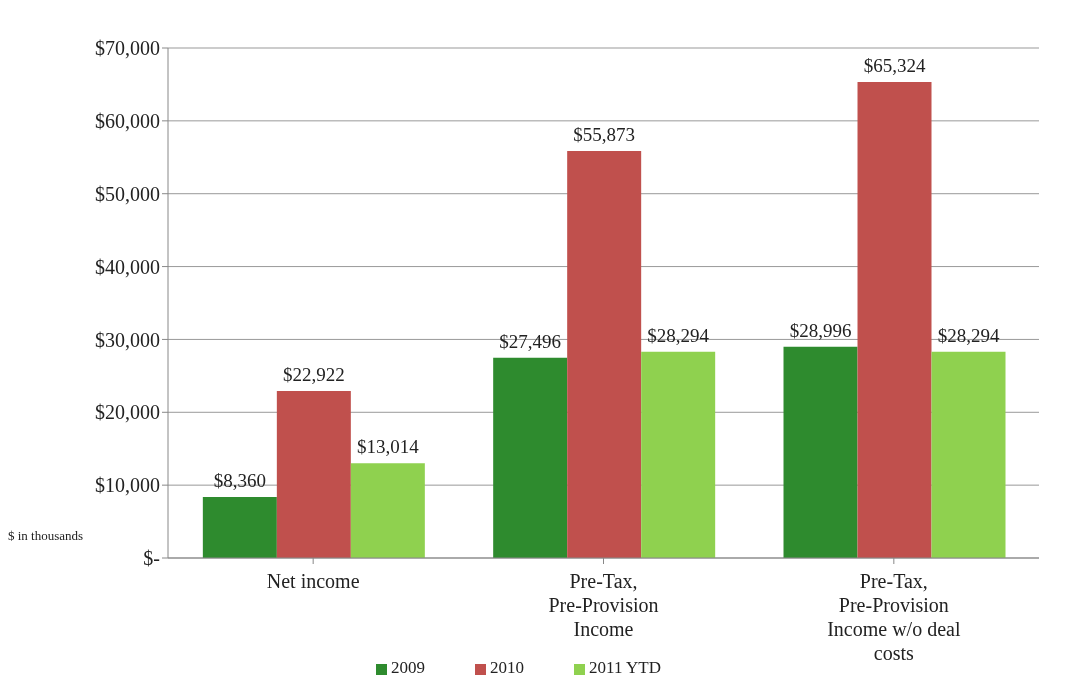 This screenshot has width=1087, height=700. Describe the element at coordinates (604, 134) in the screenshot. I see `data-label: $55,873` at that location.